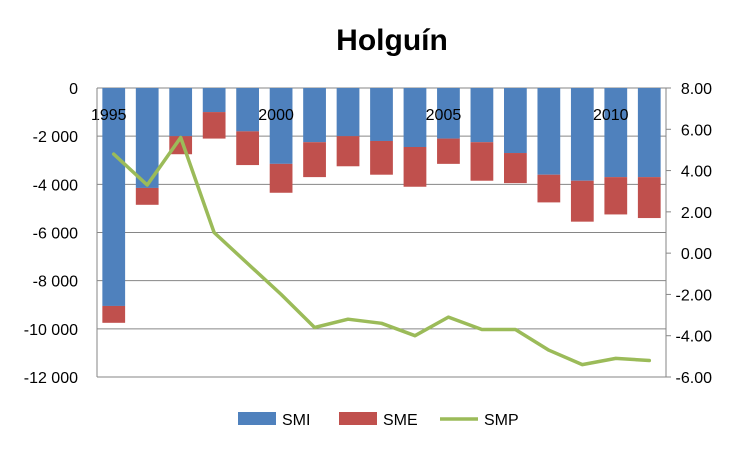 The image size is (752, 451). Describe the element at coordinates (314, 115) in the screenshot. I see `bar-smi-2001` at that location.